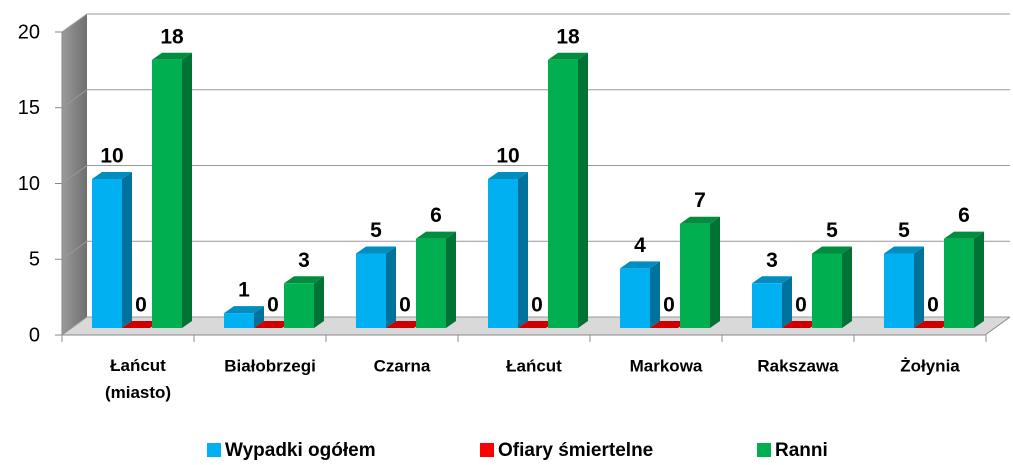 This screenshot has height=465, width=1013. I want to click on legend-label: Wypadki ogółem, so click(300, 450).